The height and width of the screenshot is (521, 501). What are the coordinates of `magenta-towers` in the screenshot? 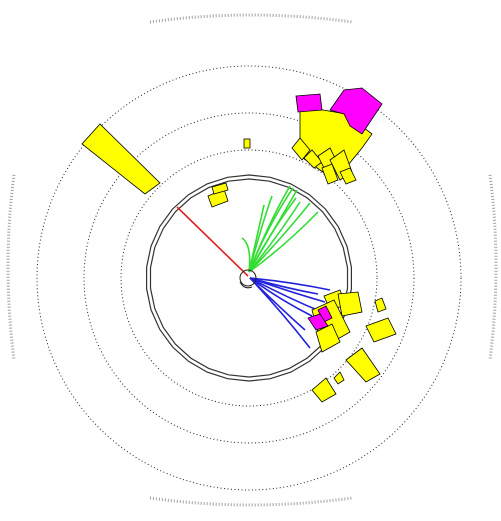 It's located at (339, 209).